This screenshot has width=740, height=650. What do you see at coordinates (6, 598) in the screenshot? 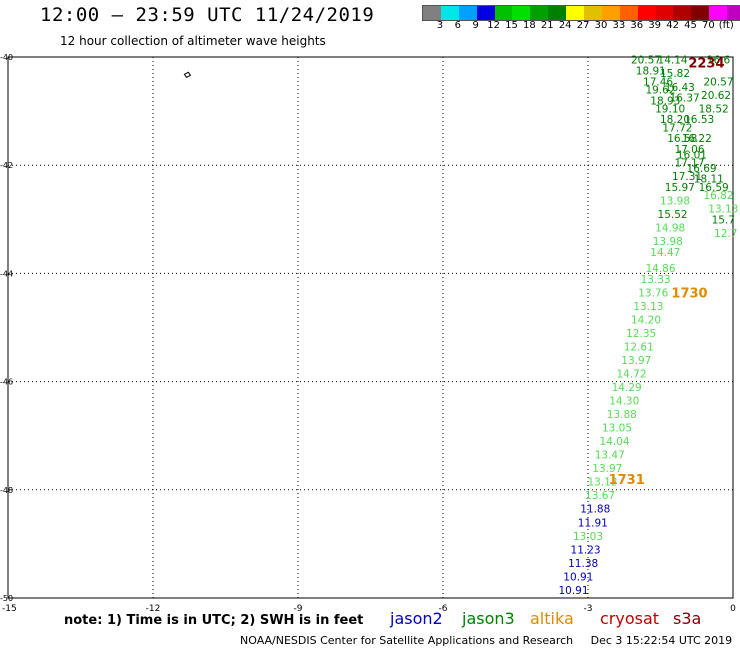
I see `latitude-tick-label: -50` at bounding box center [6, 598].